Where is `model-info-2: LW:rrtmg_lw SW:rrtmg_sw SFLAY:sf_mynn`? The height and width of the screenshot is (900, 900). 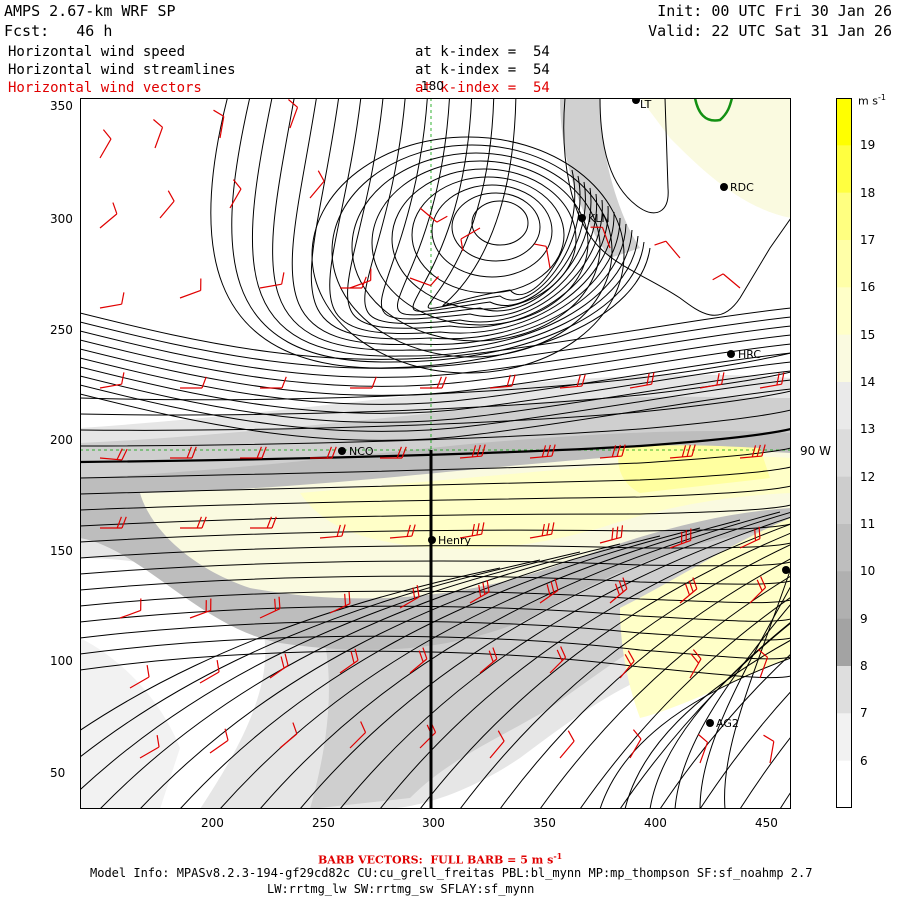 model-info-2: LW:rrtmg_lw SW:rrtmg_sw SFLAY:sf_mynn is located at coordinates (401, 889).